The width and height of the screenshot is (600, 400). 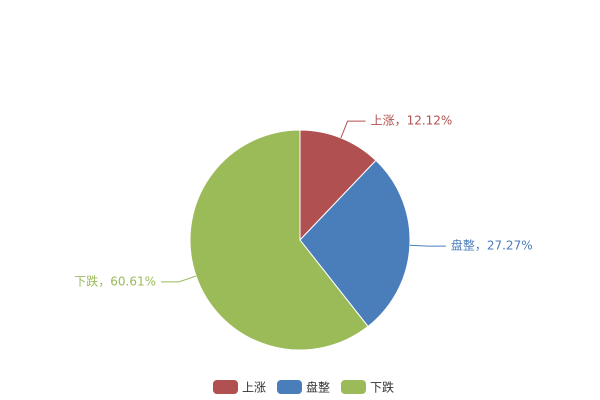 I want to click on legend-label: 下跌, so click(x=382, y=387).